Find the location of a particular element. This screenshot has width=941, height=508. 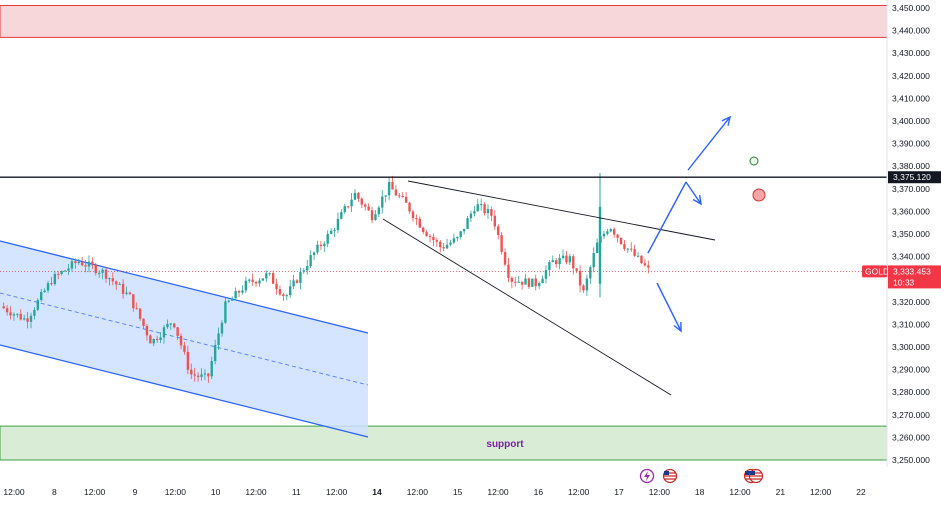

resistance-zone is located at coordinates (444, 21).